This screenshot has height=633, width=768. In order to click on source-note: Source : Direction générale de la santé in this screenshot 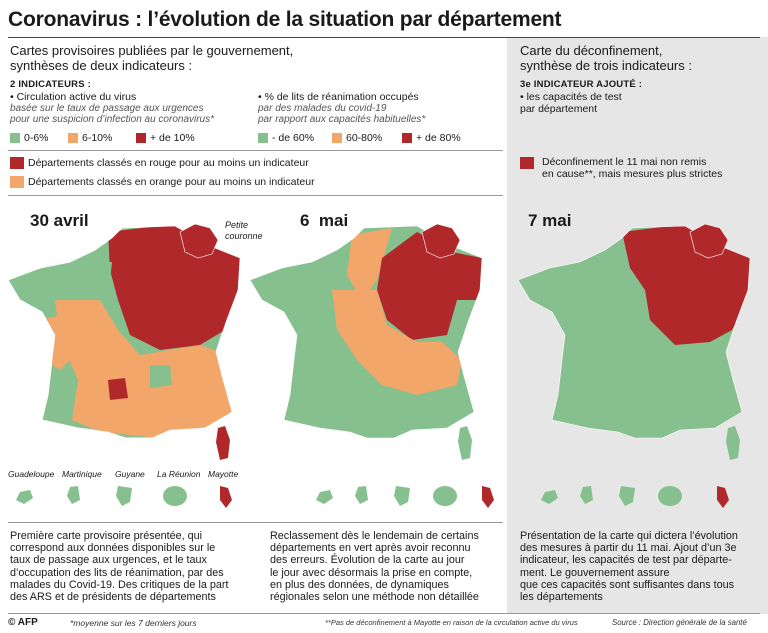, I will do `click(679, 622)`.